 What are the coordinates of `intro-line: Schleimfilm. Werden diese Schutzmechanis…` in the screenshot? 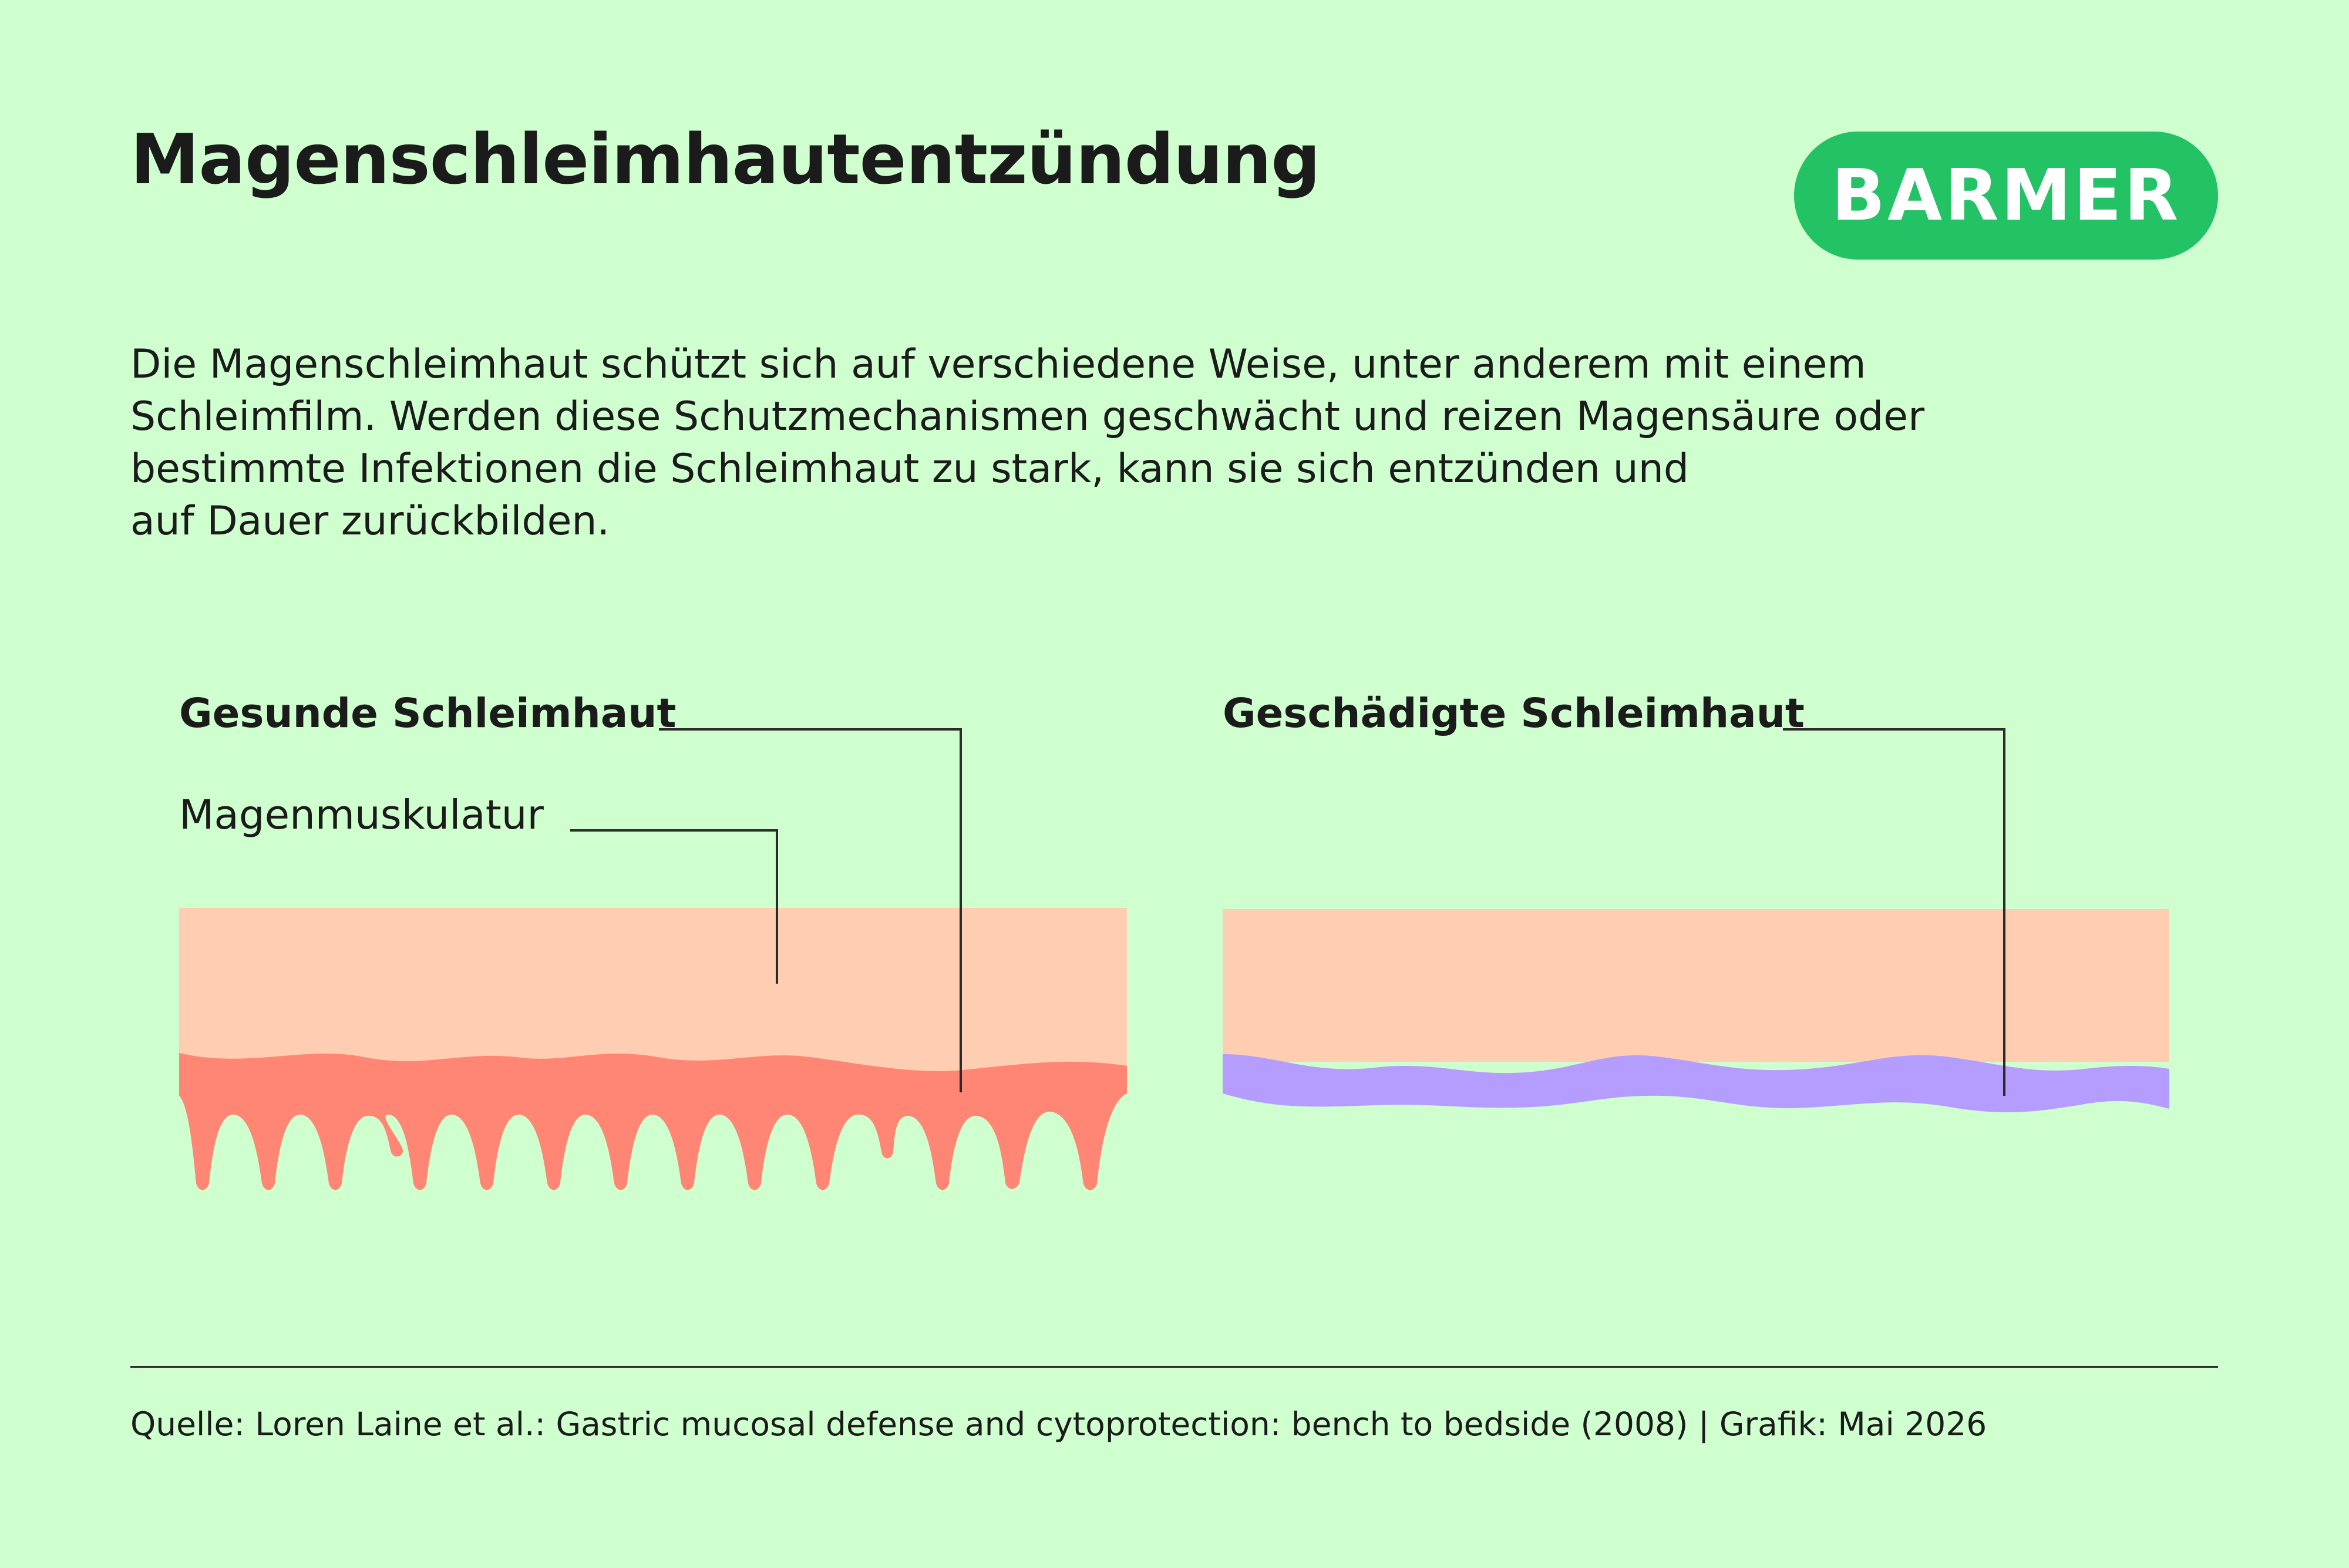 It's located at (1028, 416).